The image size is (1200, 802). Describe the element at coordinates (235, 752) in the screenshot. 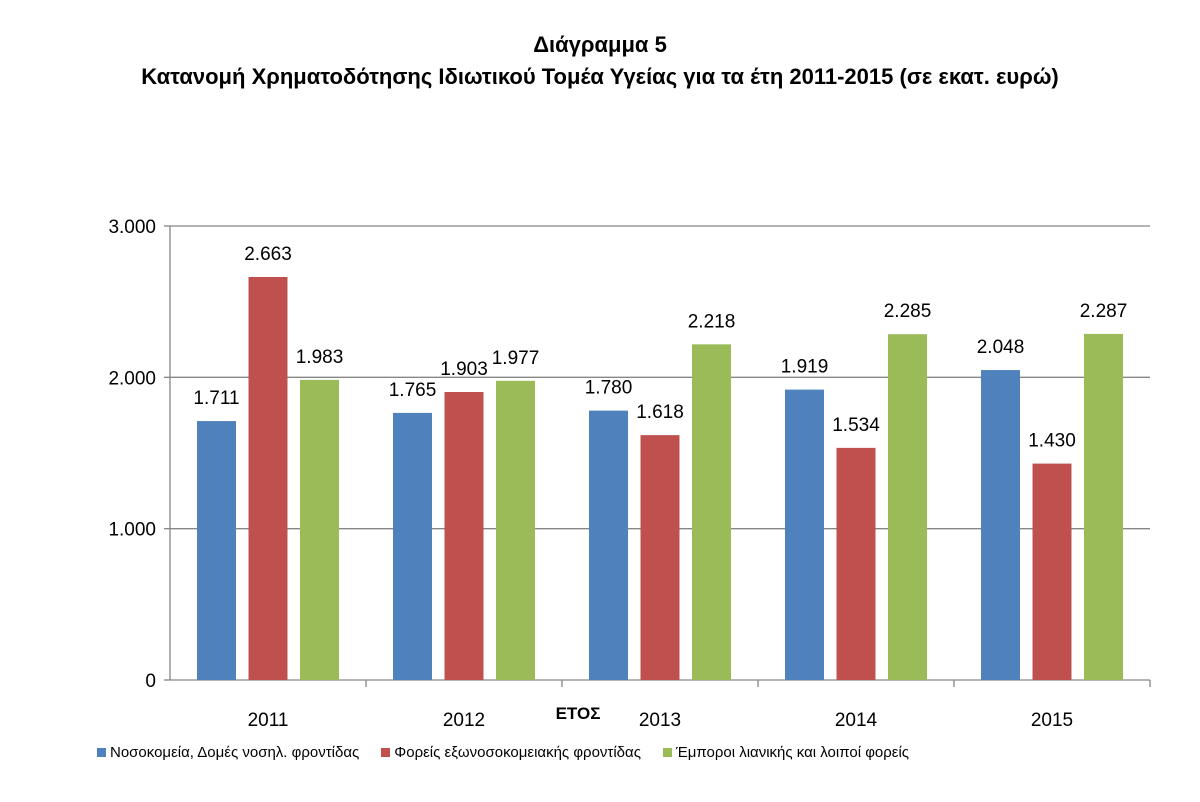

I see `legend-label: Νοσοκομεία, Δομές νοσηλ. φροντίδας` at that location.